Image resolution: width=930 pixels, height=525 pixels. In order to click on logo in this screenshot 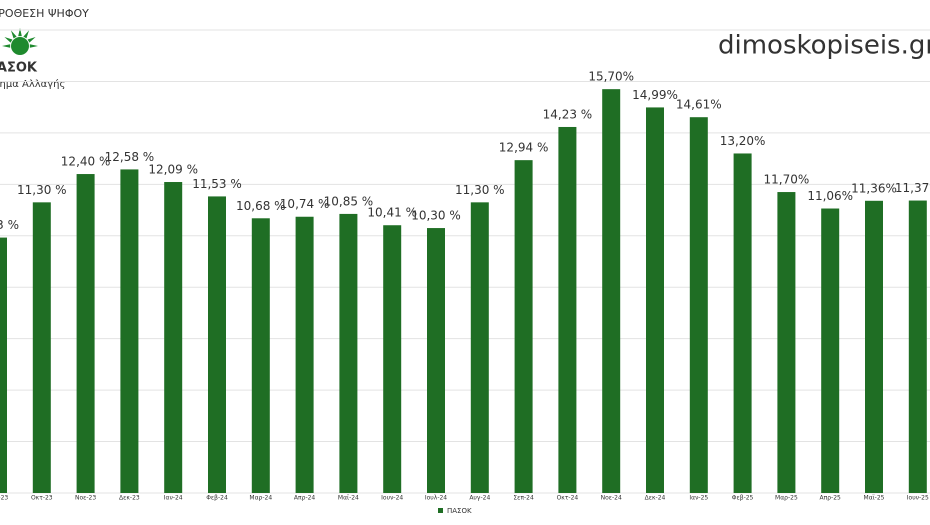, I will do `click(20, 41)`.